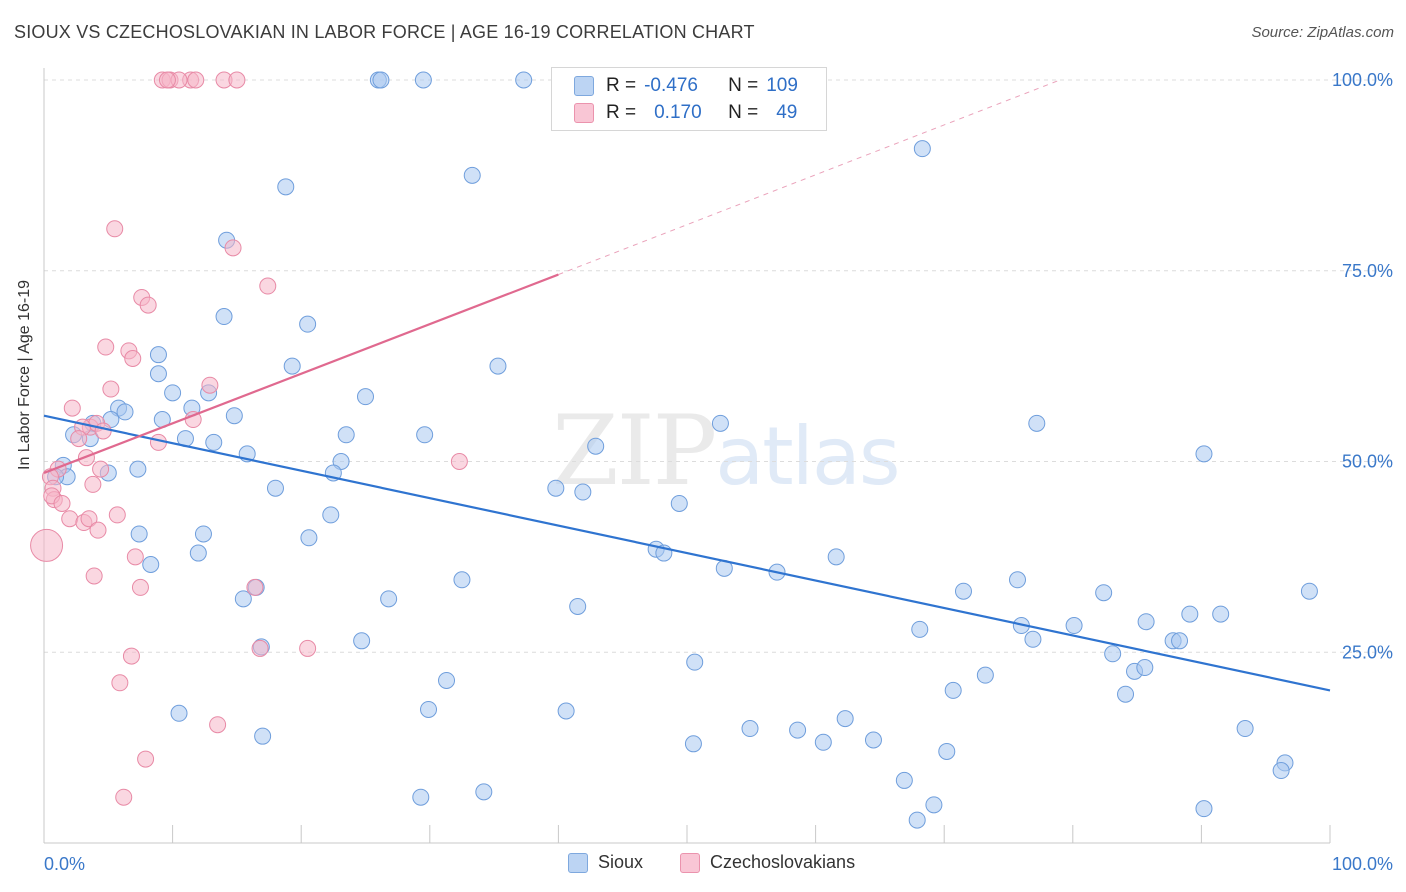 This screenshot has width=1406, height=892. I want to click on stats-sioux-n-label: N =, so click(743, 85).